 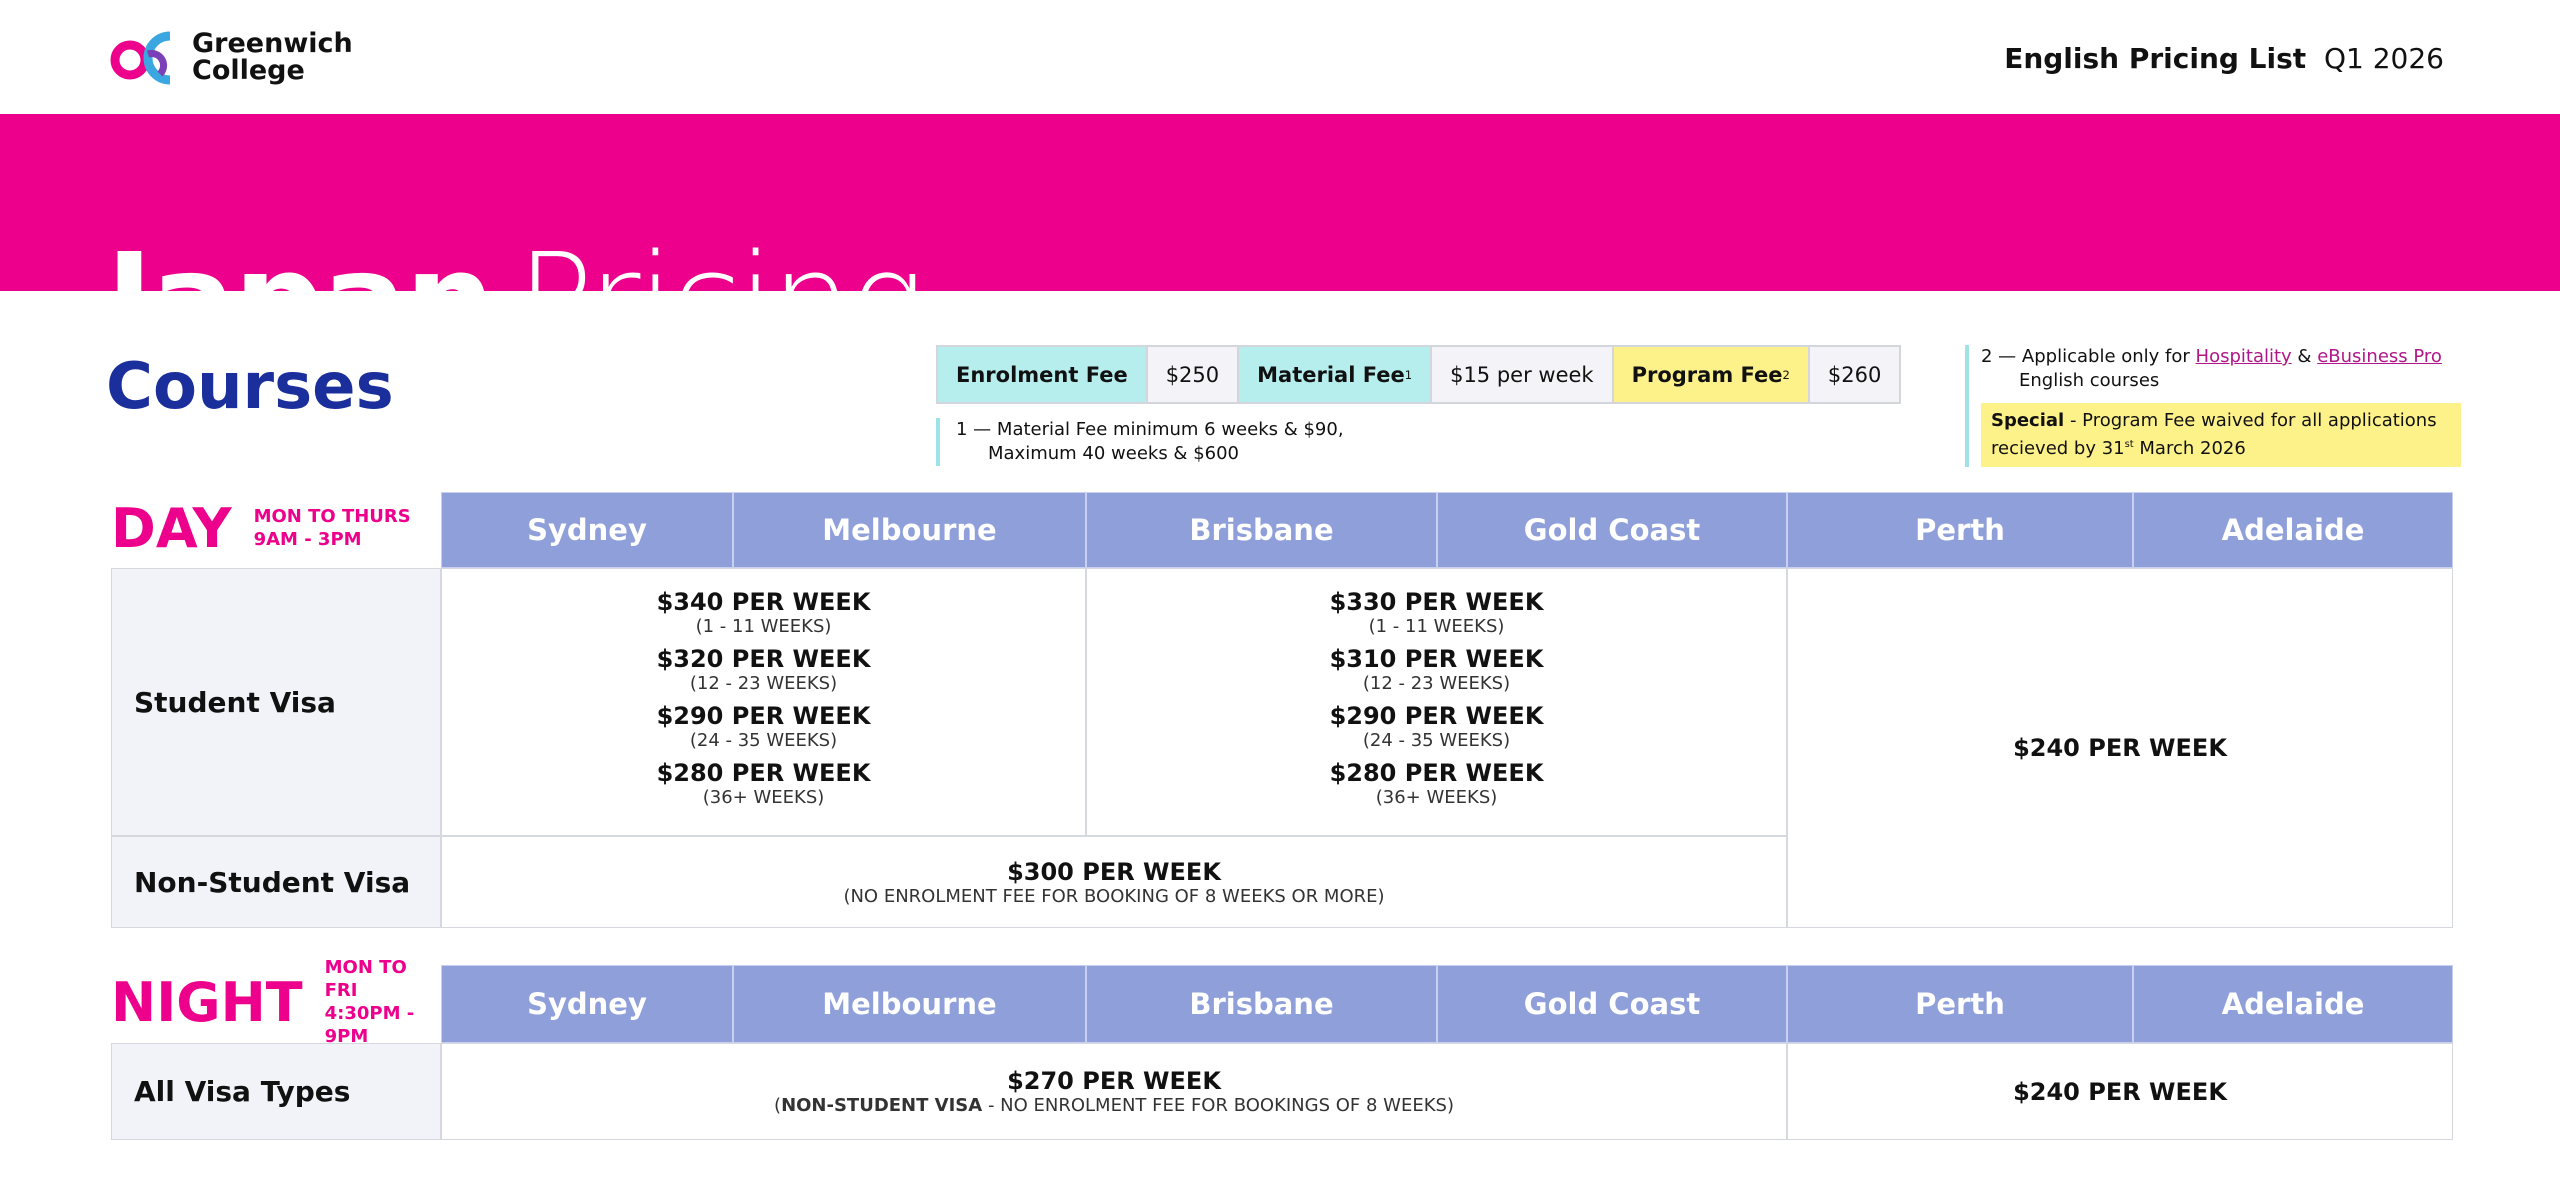 What do you see at coordinates (1114, 871) in the screenshot?
I see `price: $300 PER WEEK` at bounding box center [1114, 871].